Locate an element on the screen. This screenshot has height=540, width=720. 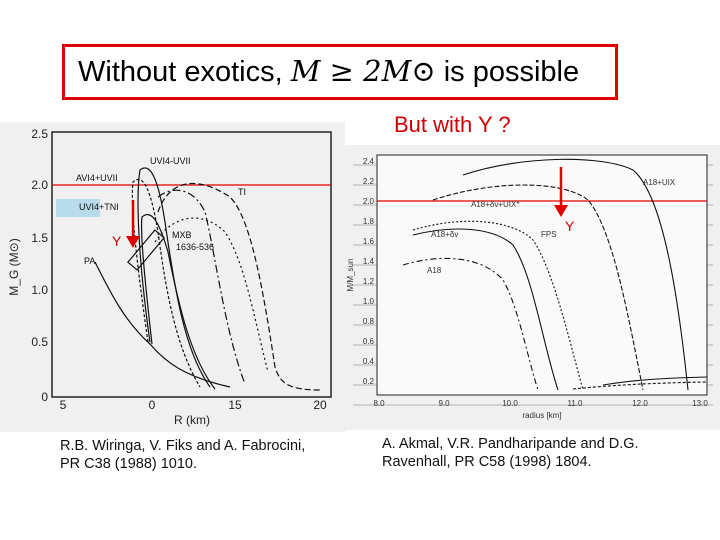
left-y-arrow: Y is located at coordinates (126, 224).